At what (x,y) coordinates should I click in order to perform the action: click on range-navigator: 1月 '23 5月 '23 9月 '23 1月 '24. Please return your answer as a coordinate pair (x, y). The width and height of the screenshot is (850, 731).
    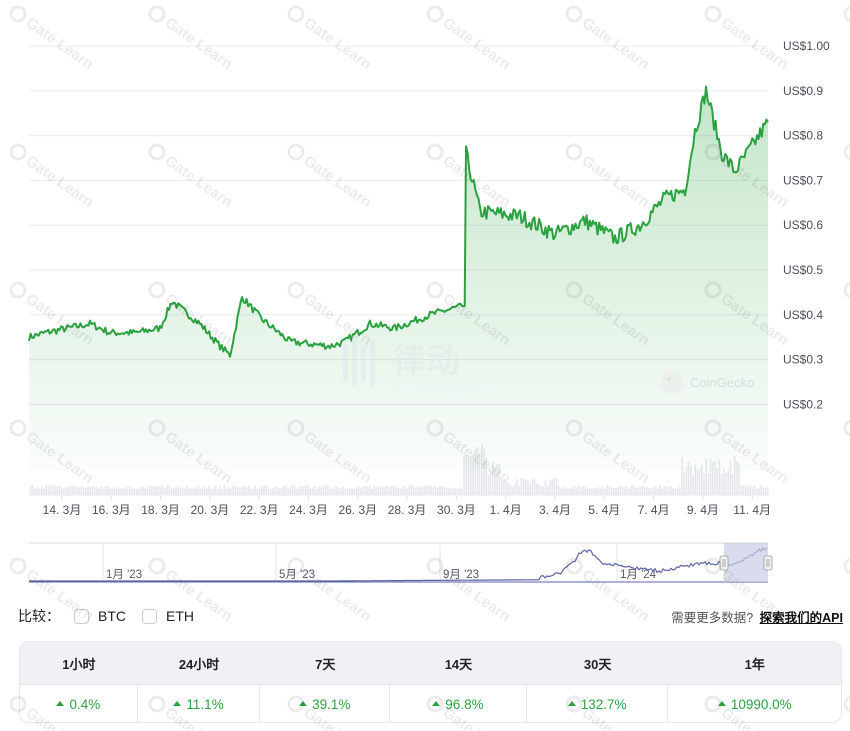
    Looking at the image, I should click on (401, 562).